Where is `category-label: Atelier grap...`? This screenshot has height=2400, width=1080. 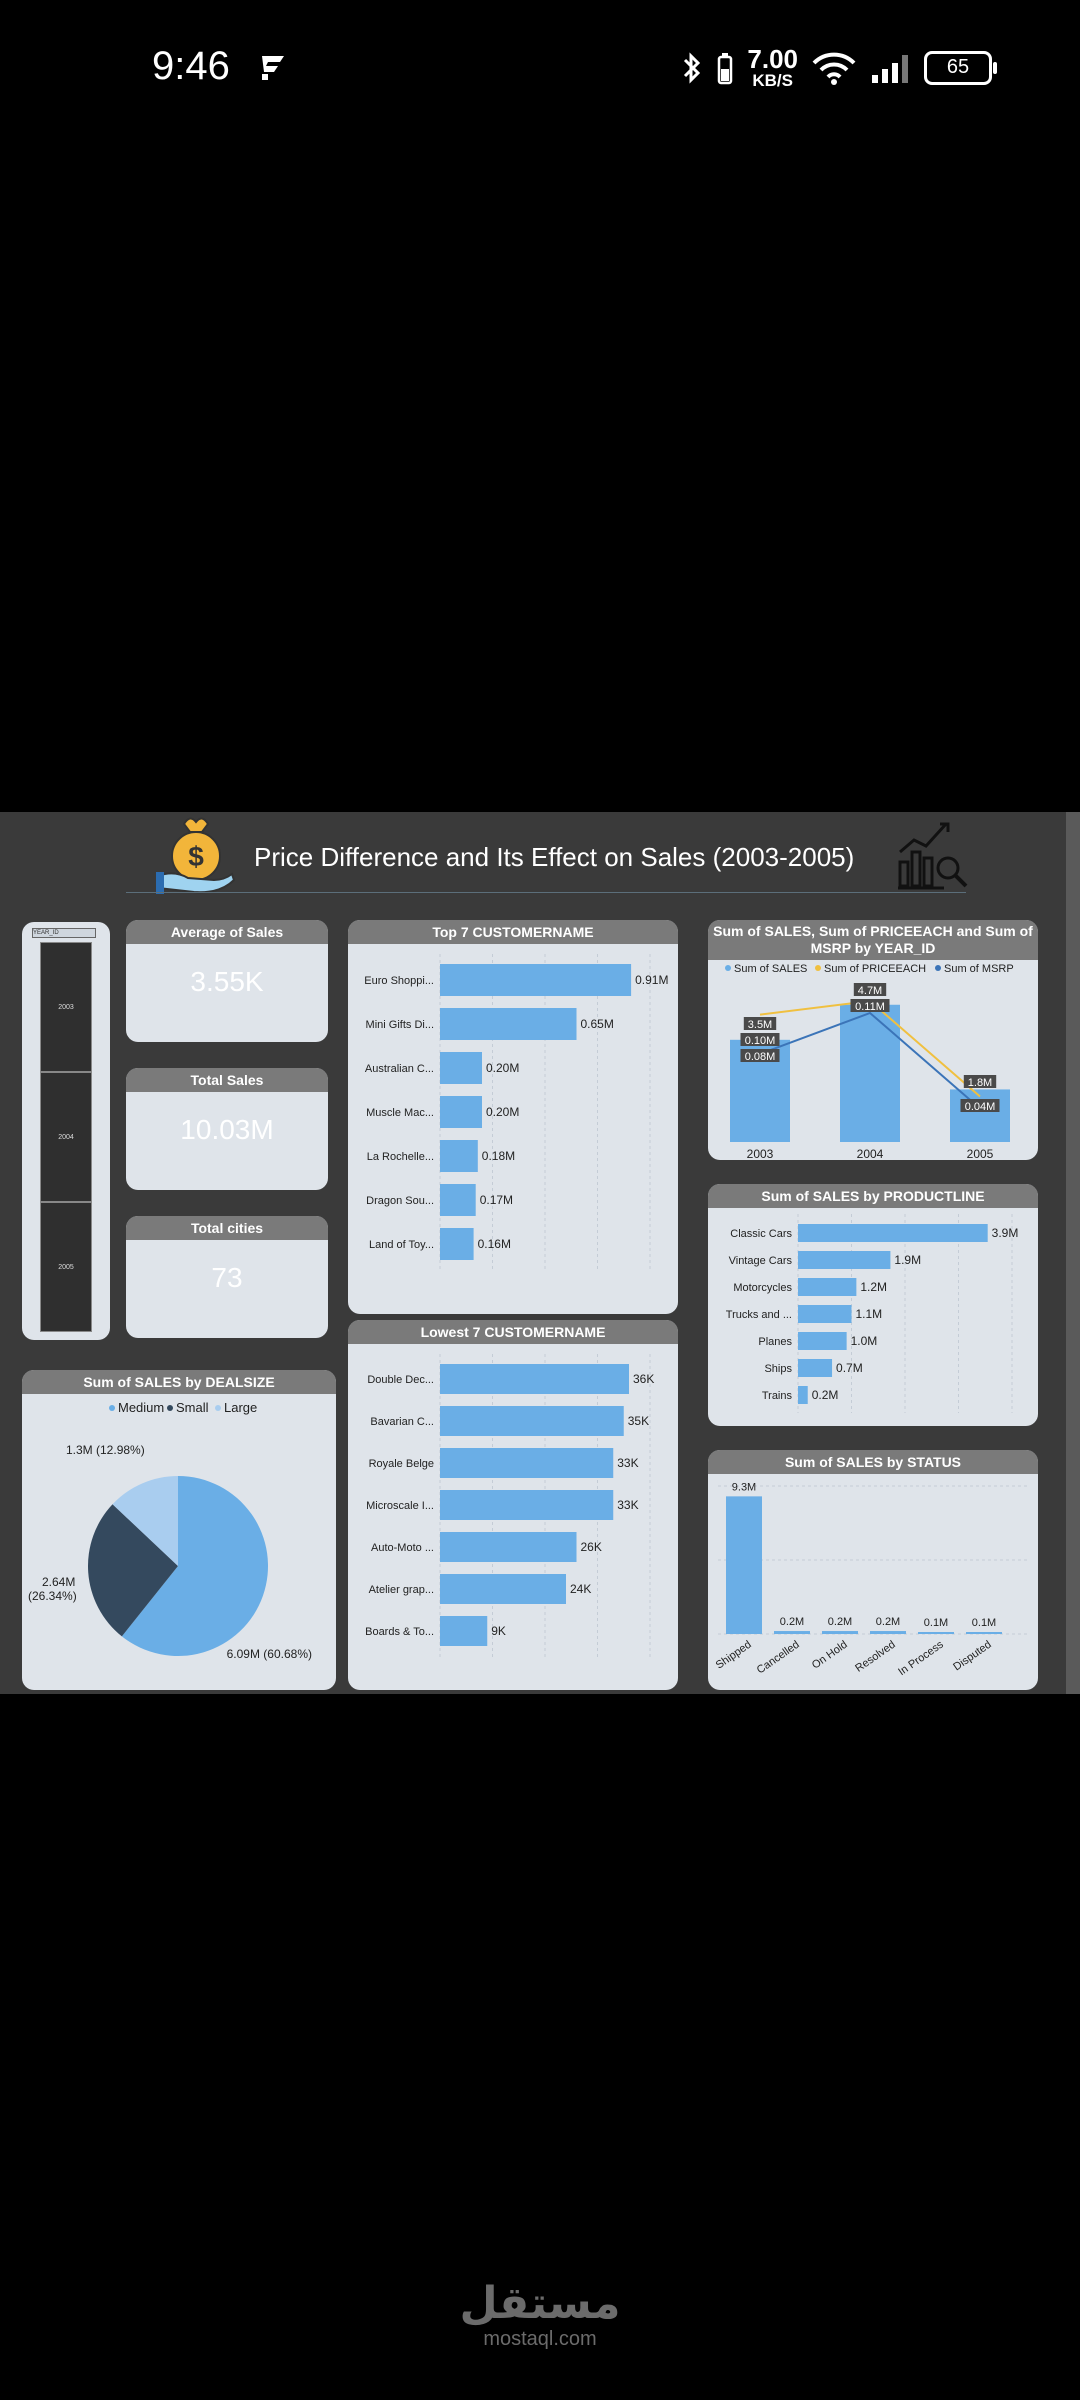 category-label: Atelier grap... is located at coordinates (401, 1590).